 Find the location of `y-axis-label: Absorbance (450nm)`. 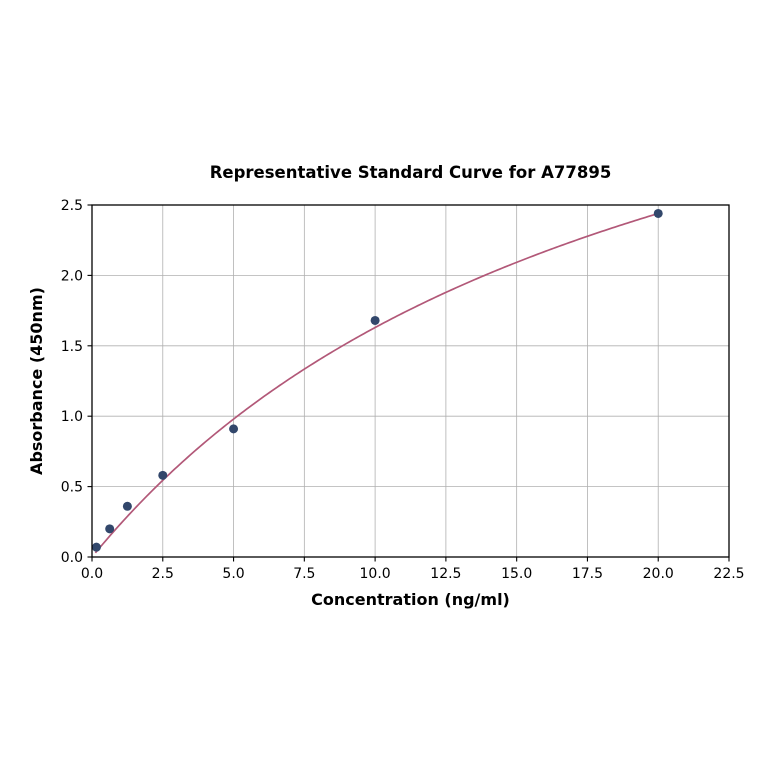

y-axis-label: Absorbance (450nm) is located at coordinates (36, 381).